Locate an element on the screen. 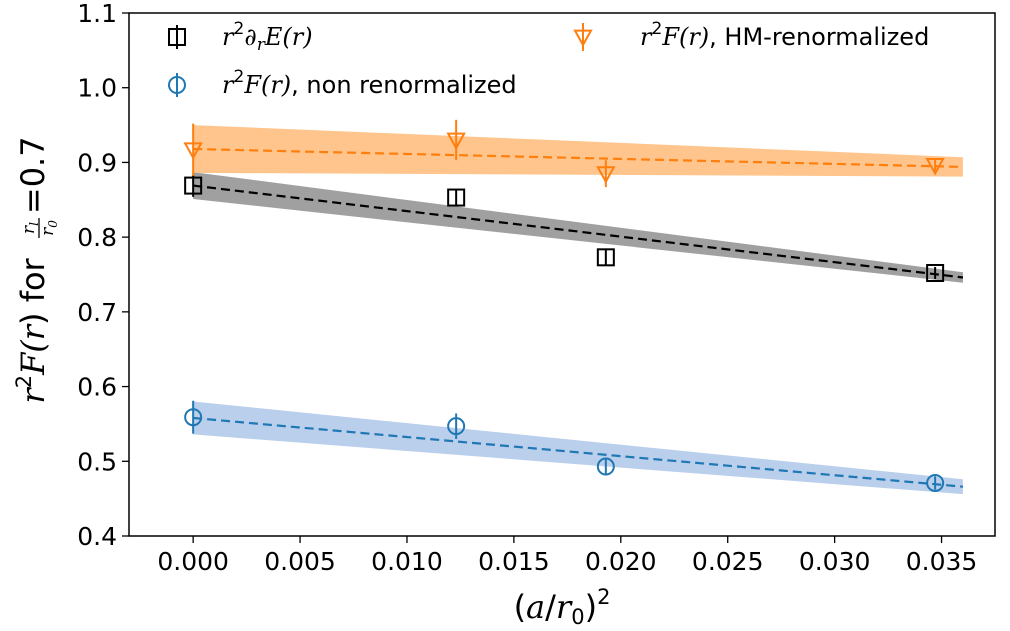  y-label-sup: 2 is located at coordinates (24, 381).